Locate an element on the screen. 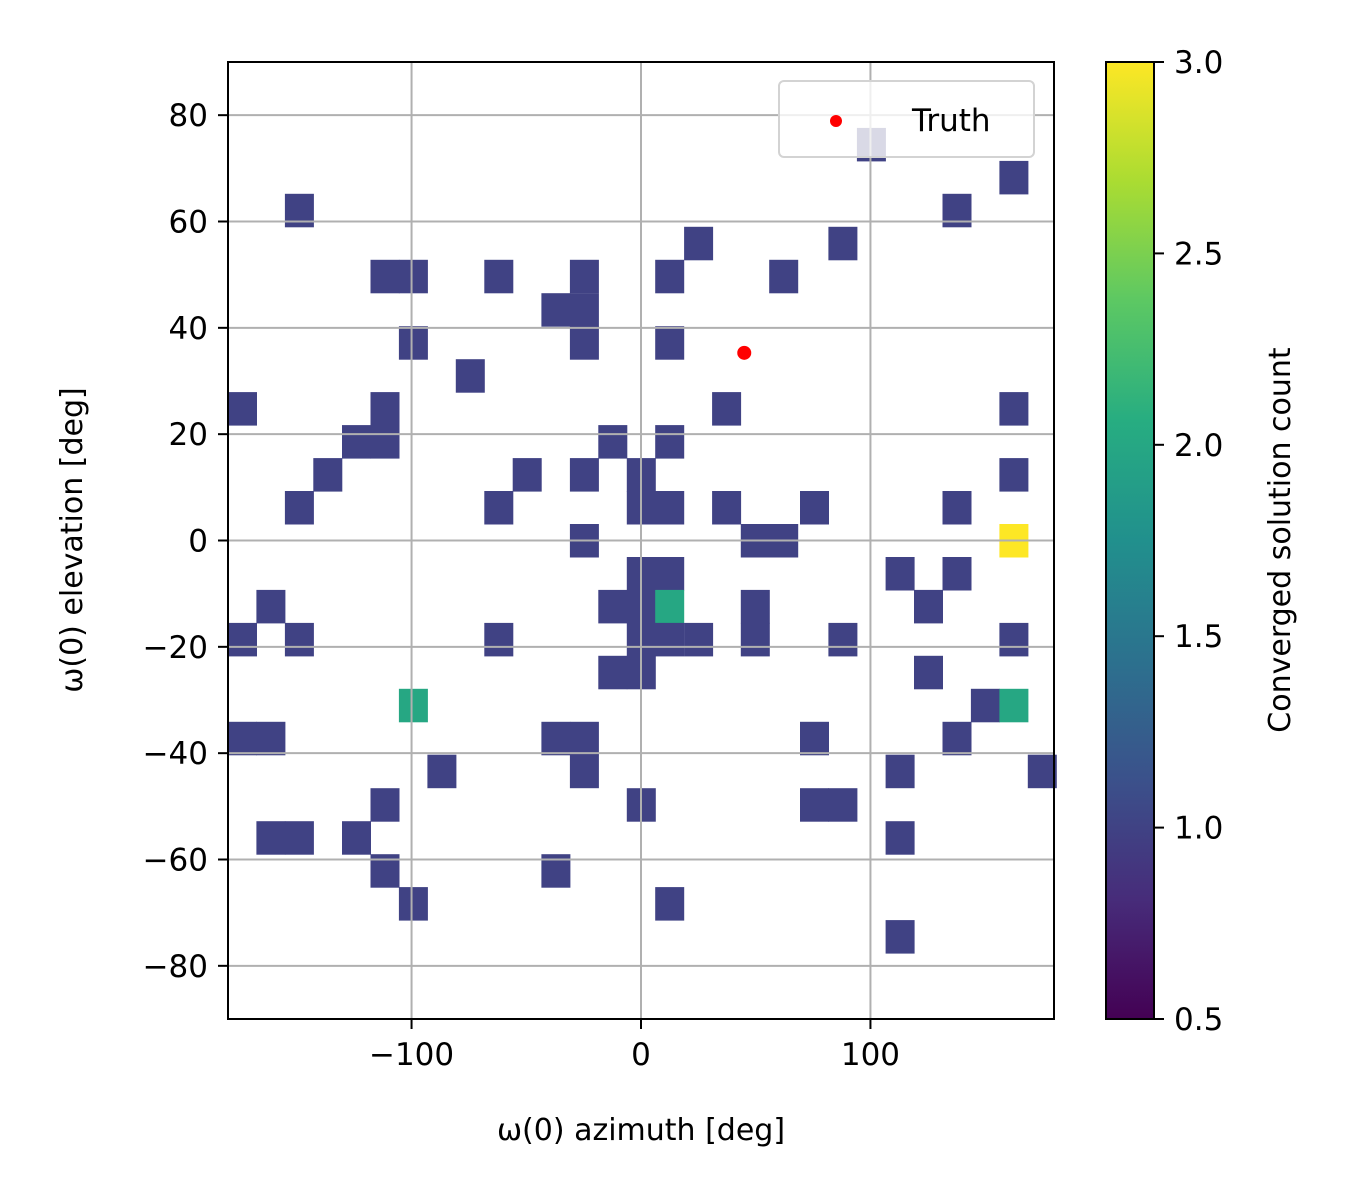  legend-box is located at coordinates (906, 119).